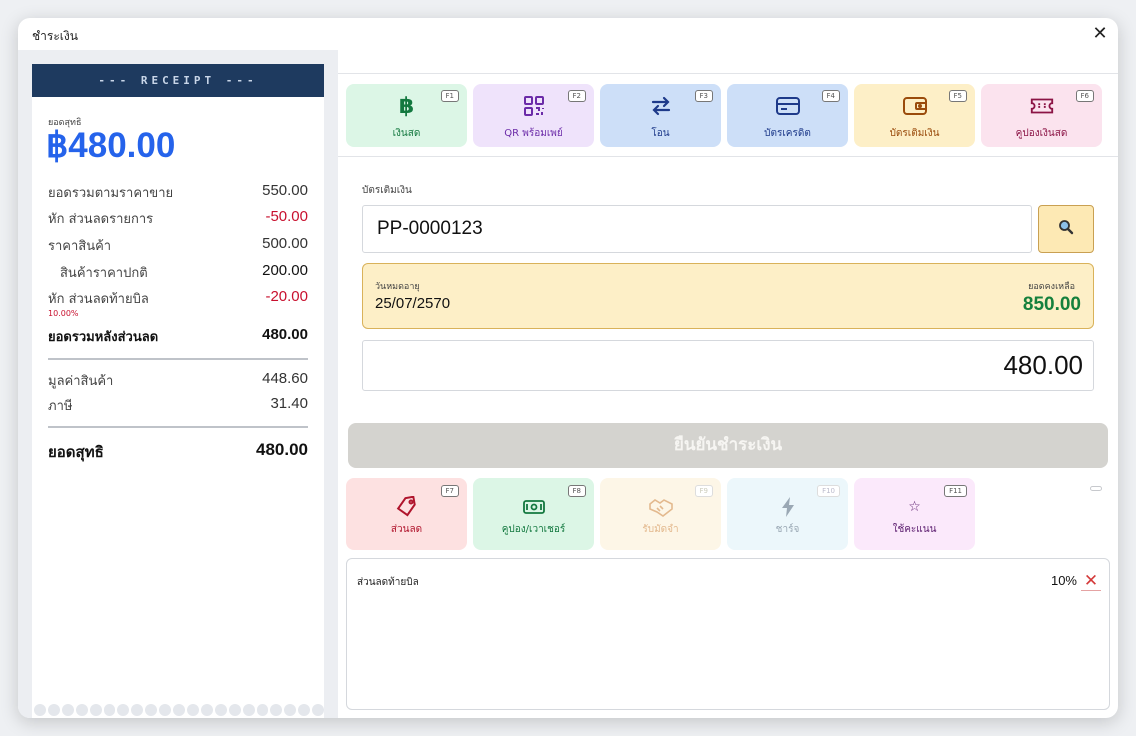 The width and height of the screenshot is (1136, 736). I want to click on action-label: คูปอง/เวาเชอร์, so click(533, 529).